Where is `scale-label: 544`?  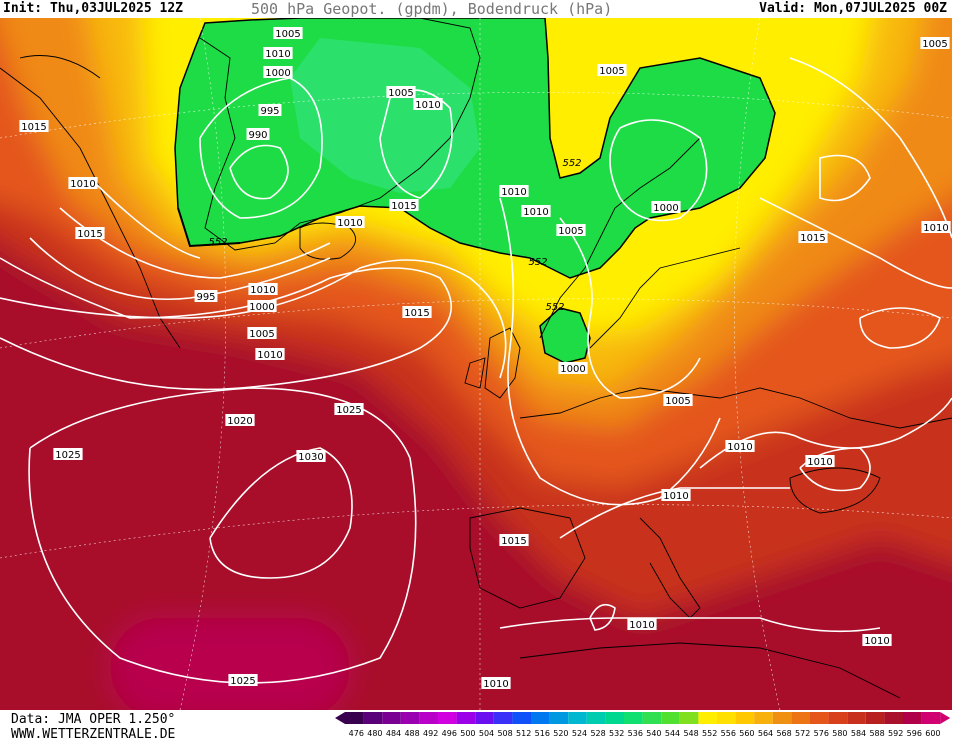
scale-label: 544 is located at coordinates (672, 733).